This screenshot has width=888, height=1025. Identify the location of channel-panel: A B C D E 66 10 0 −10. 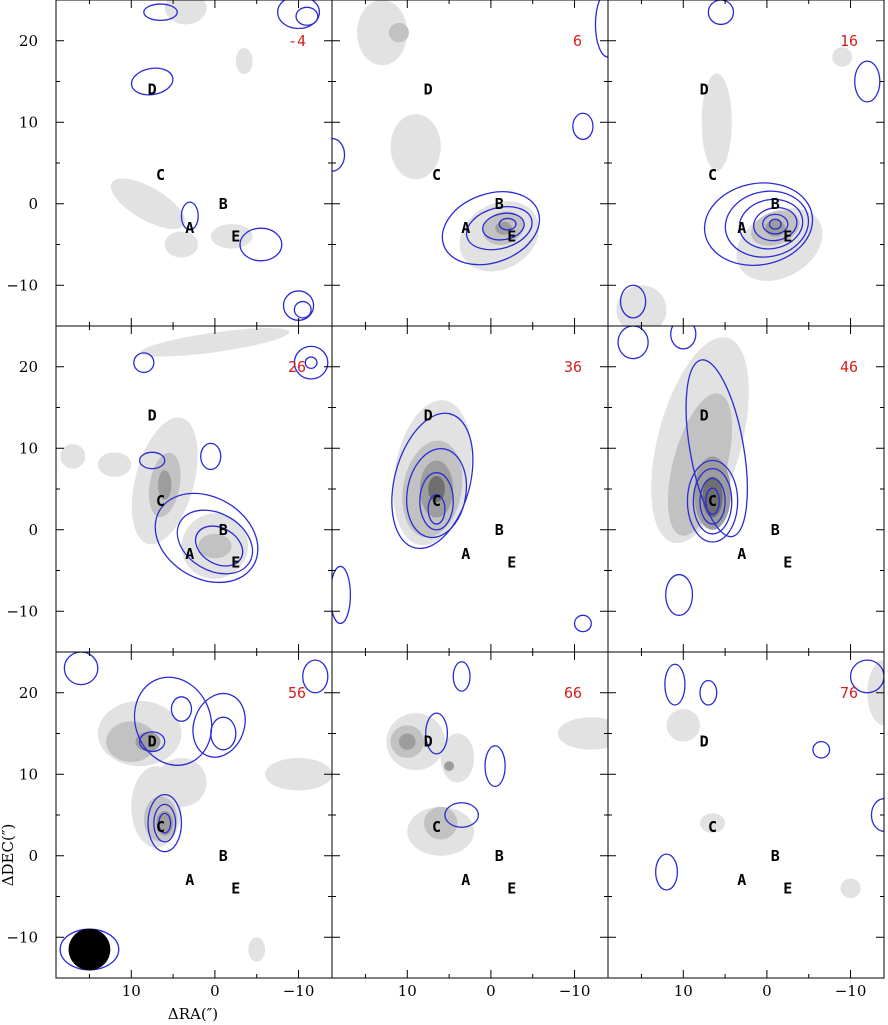
(470, 825).